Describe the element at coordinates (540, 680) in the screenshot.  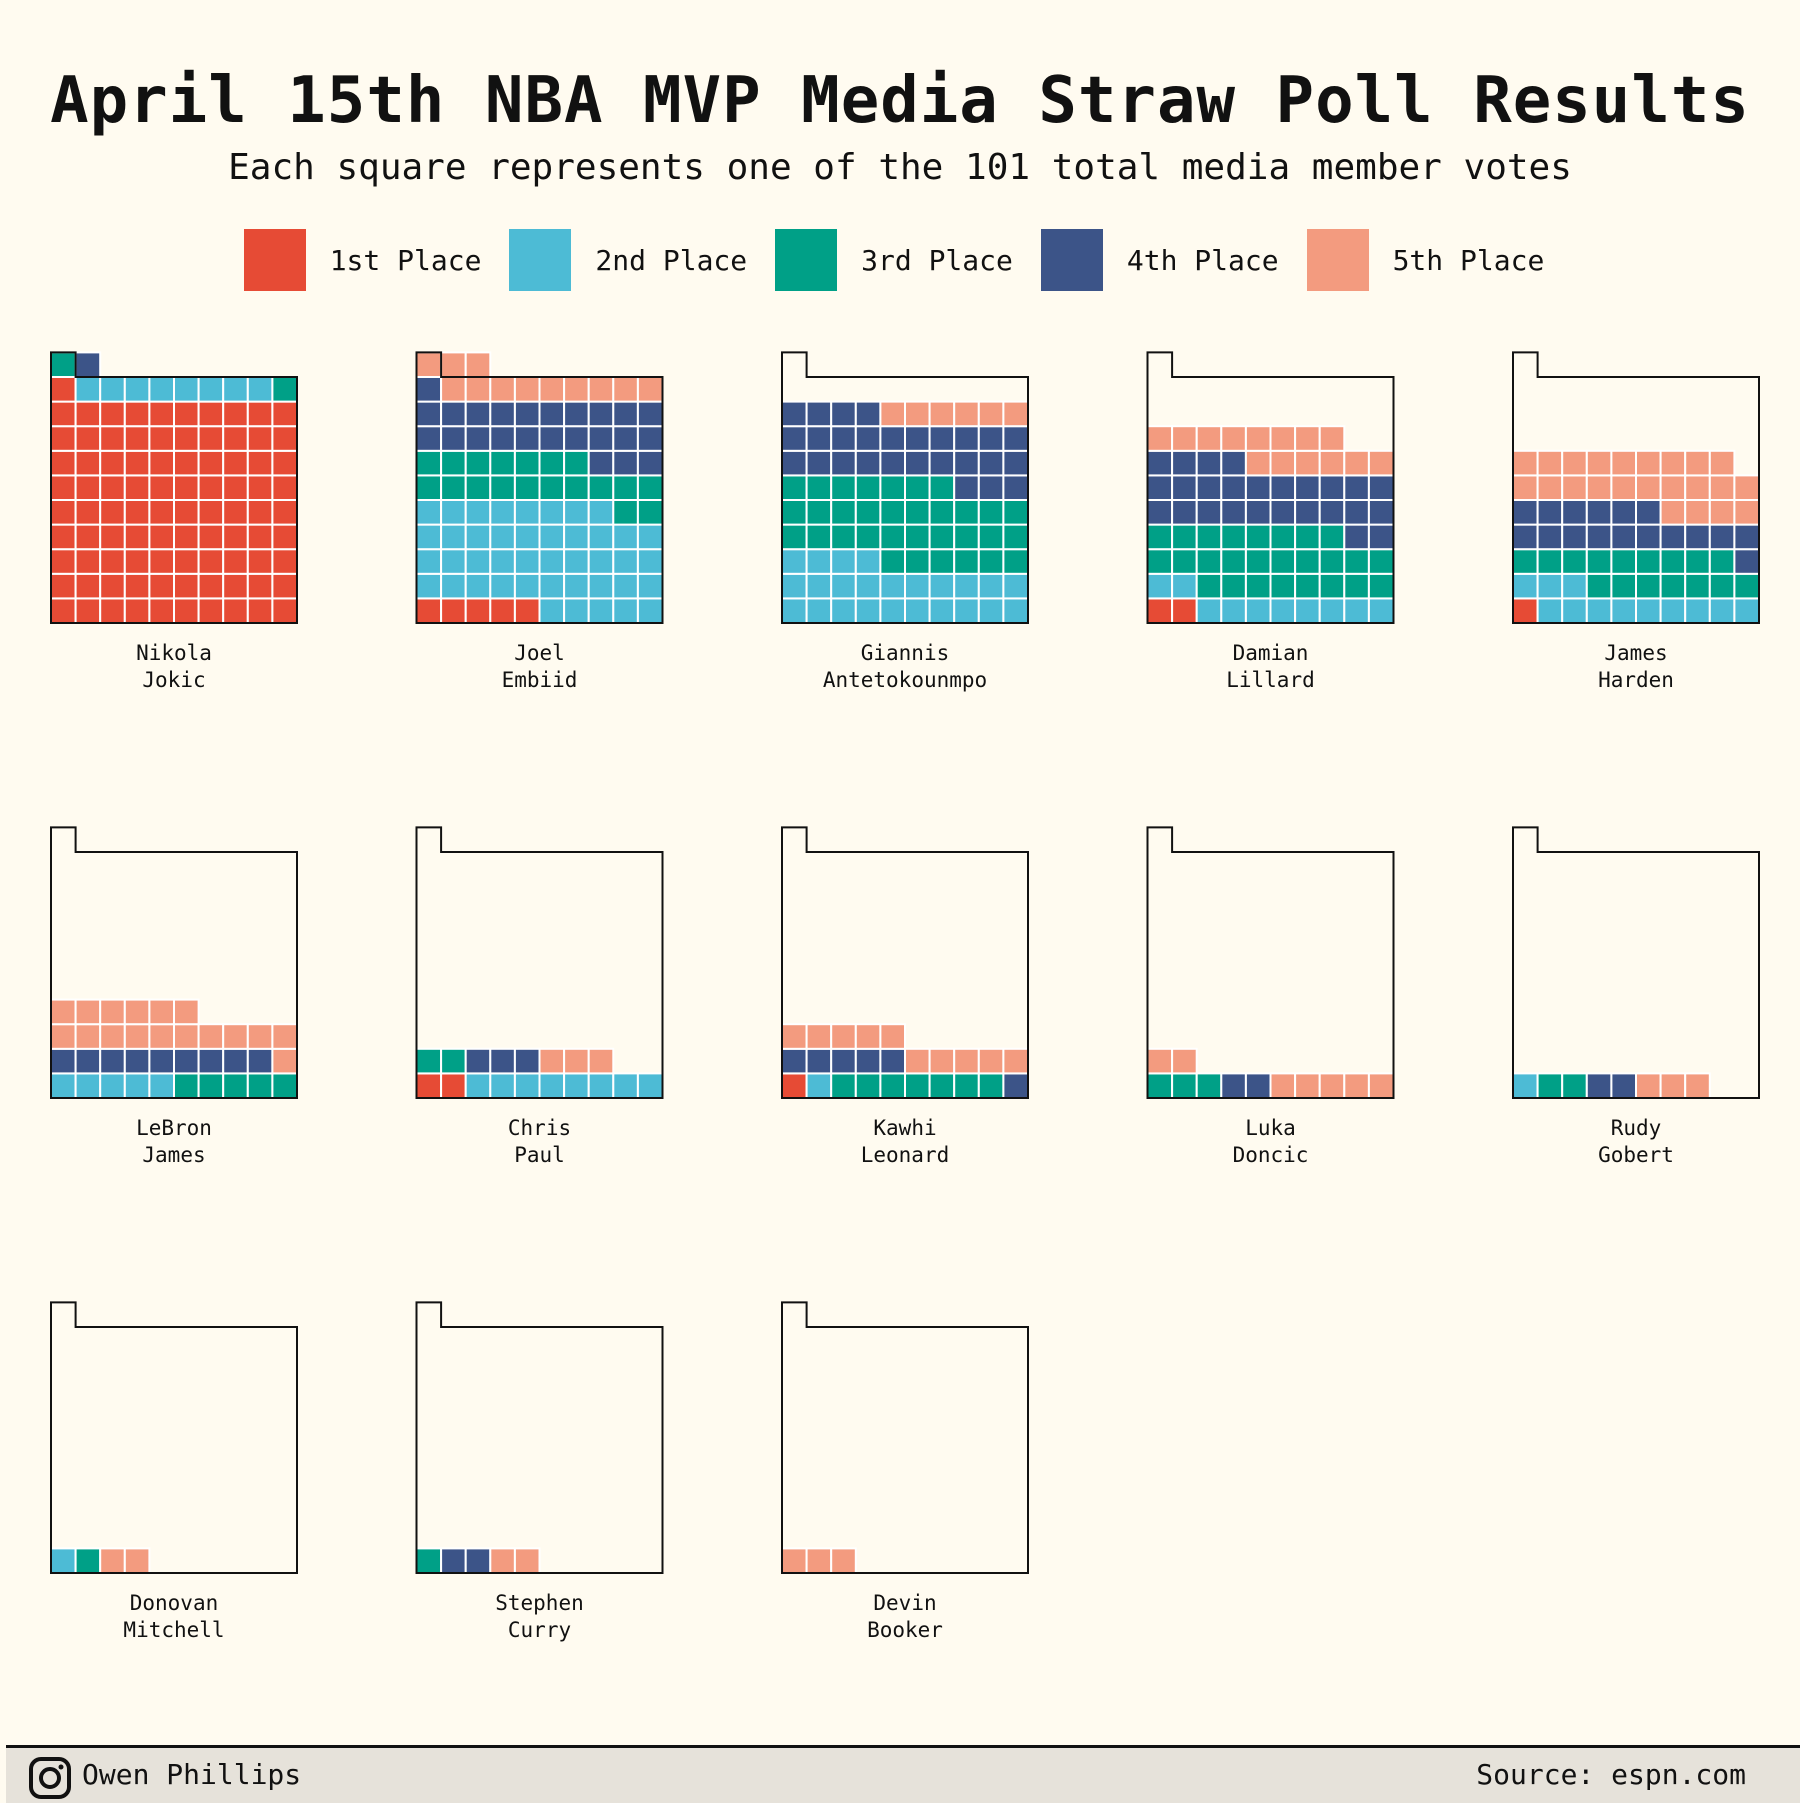
I see `player-last-name: Embiid` at that location.